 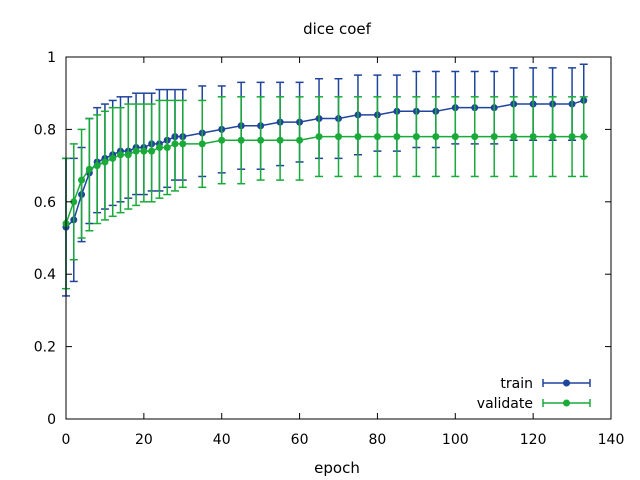 What do you see at coordinates (51, 420) in the screenshot?
I see `y-tick-label: 0` at bounding box center [51, 420].